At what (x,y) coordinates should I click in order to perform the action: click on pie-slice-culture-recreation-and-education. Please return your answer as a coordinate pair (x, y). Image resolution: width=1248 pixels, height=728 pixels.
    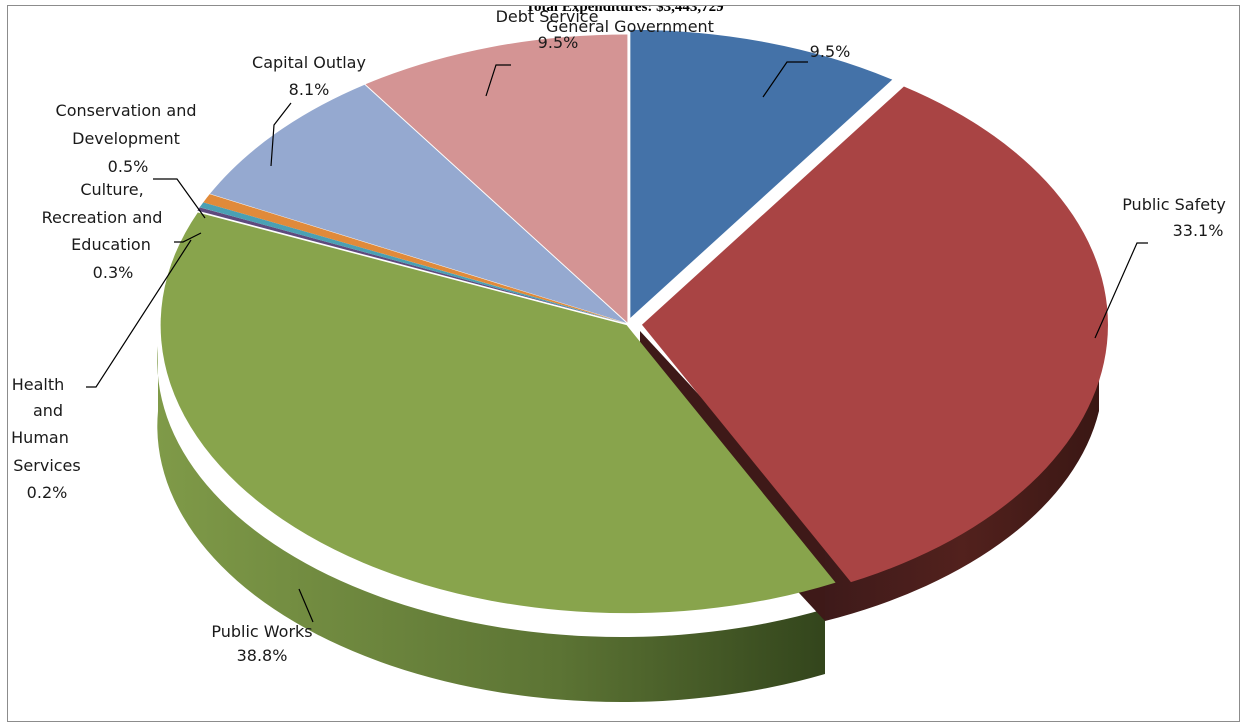
    Looking at the image, I should click on (413, 263).